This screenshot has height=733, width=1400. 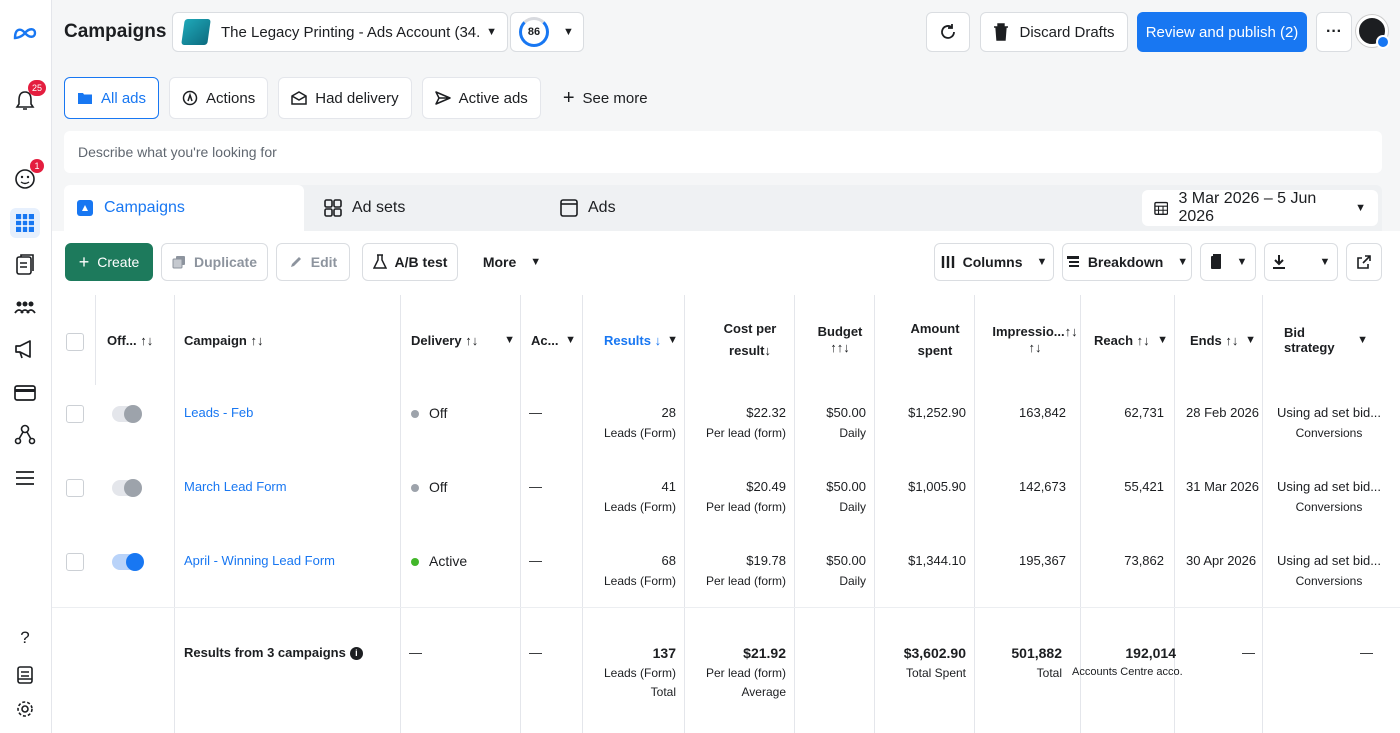 I want to click on search-input, so click(x=723, y=152).